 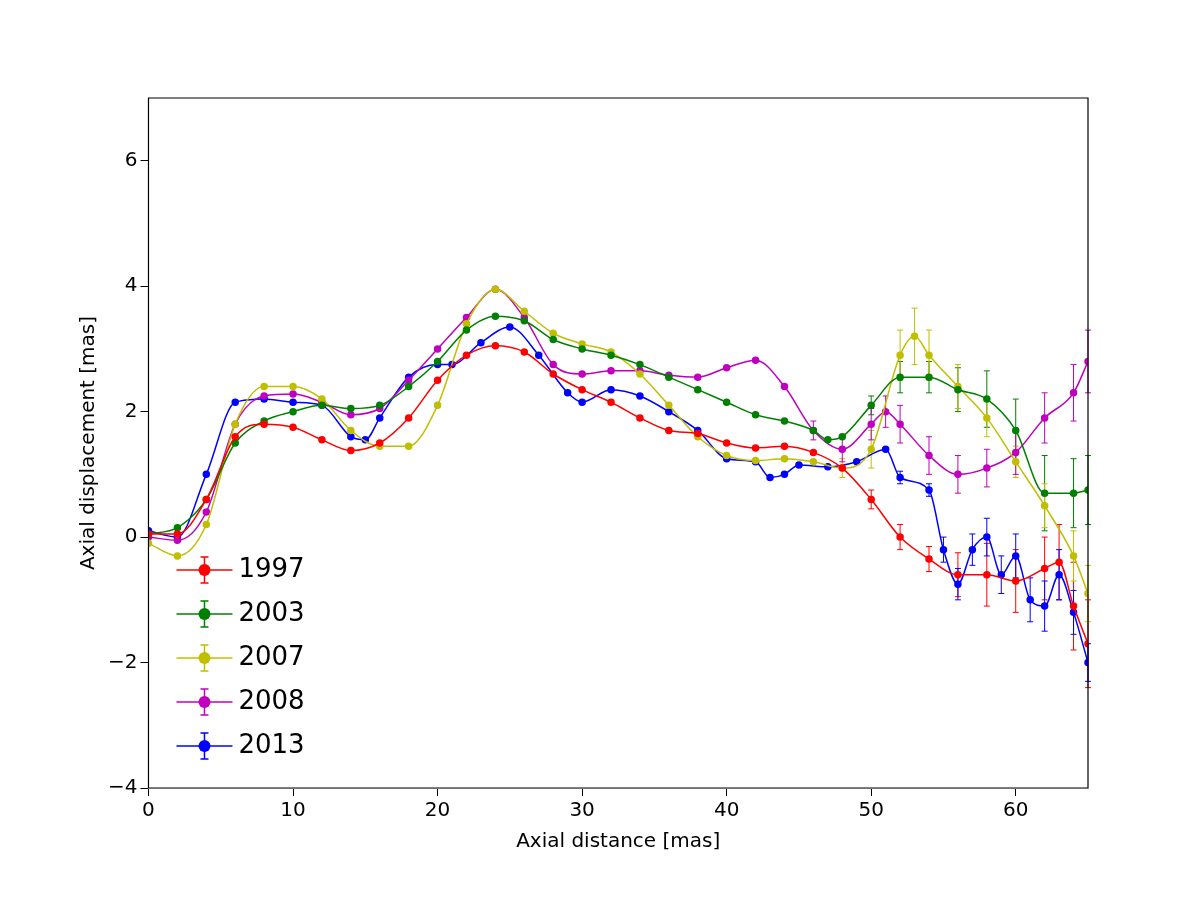 What do you see at coordinates (293, 809) in the screenshot?
I see `x-tick-label: 10` at bounding box center [293, 809].